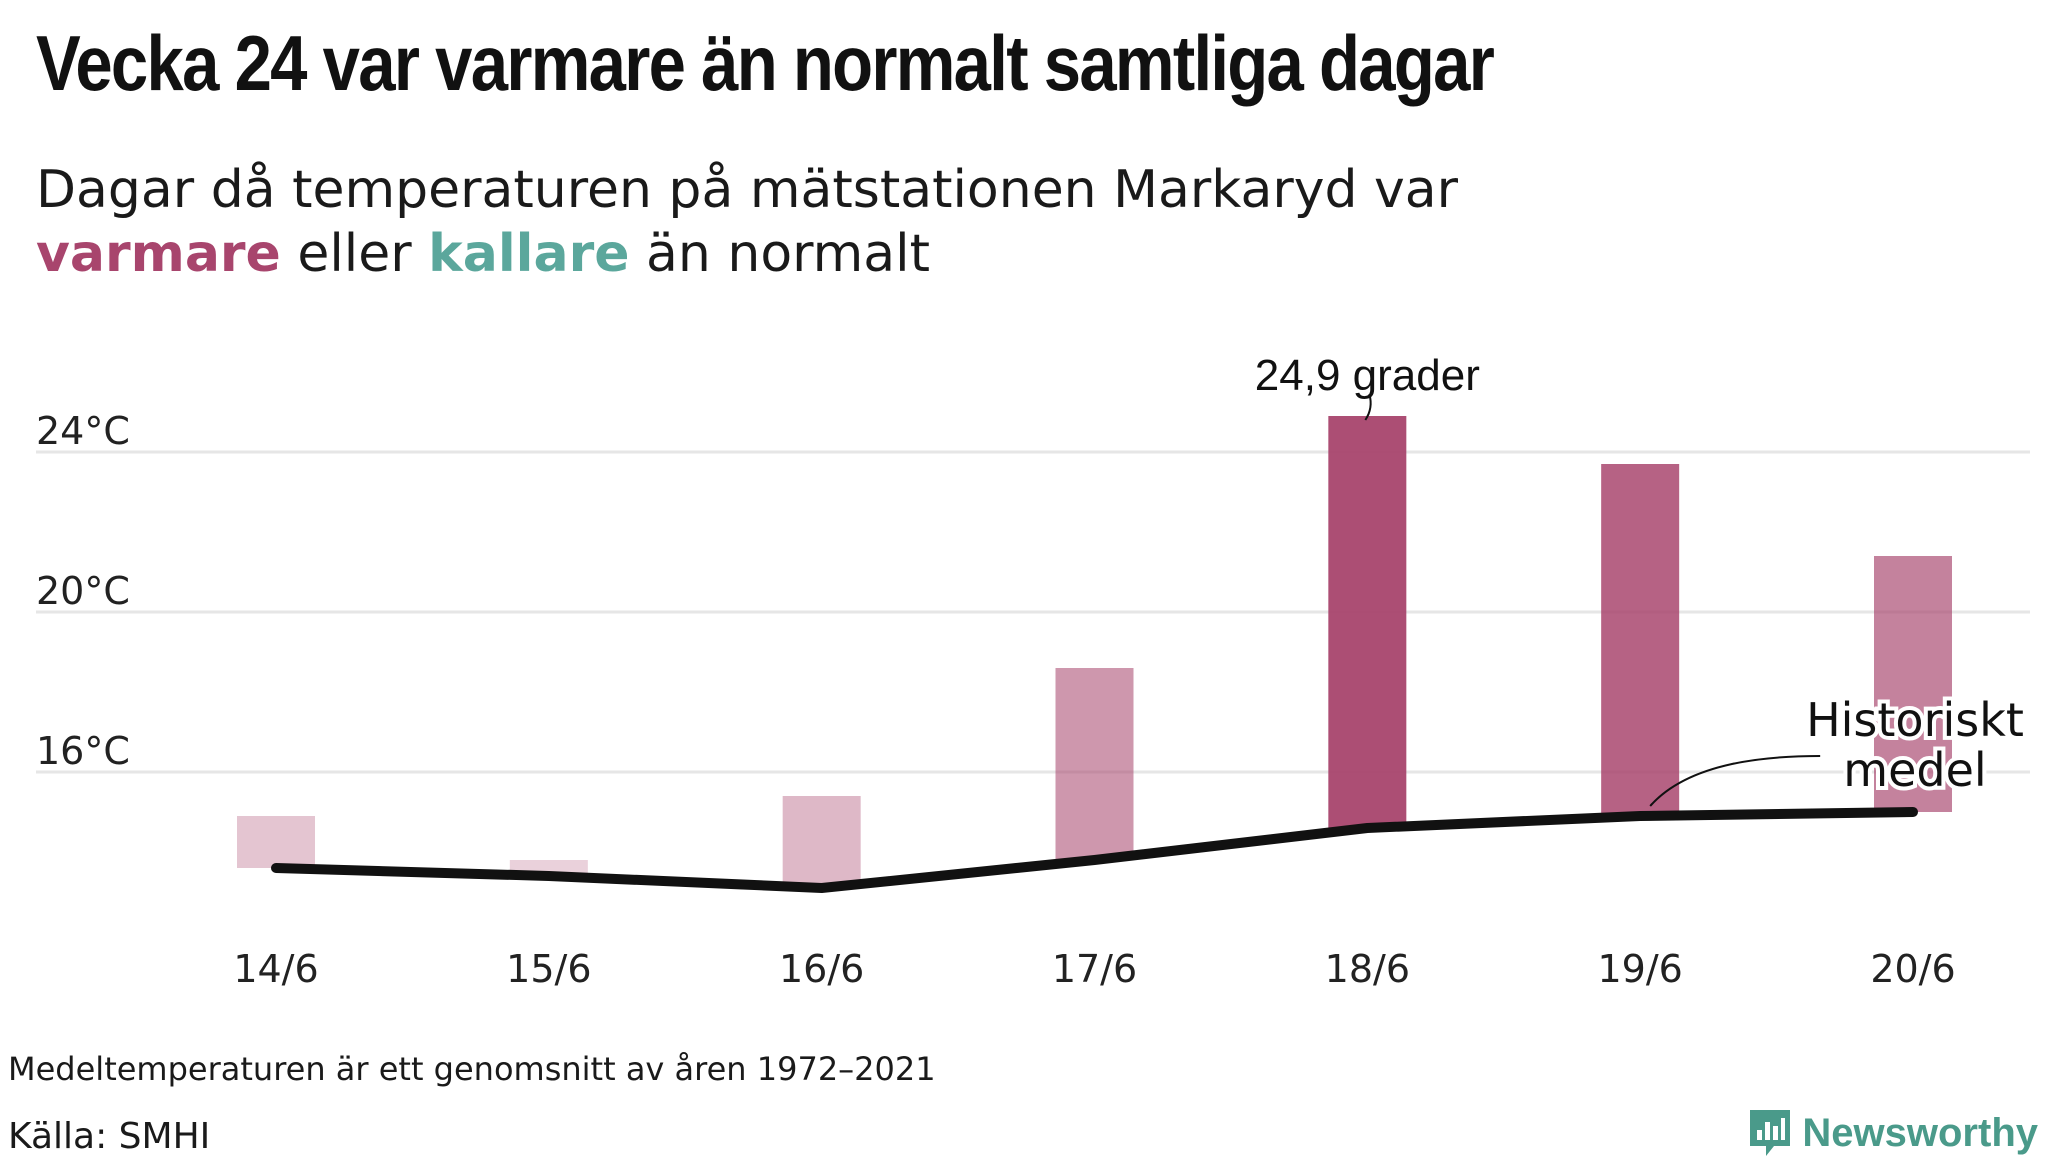 The image size is (2048, 1158). What do you see at coordinates (1367, 375) in the screenshot?
I see `max-value-annotation: 24,9 grader` at bounding box center [1367, 375].